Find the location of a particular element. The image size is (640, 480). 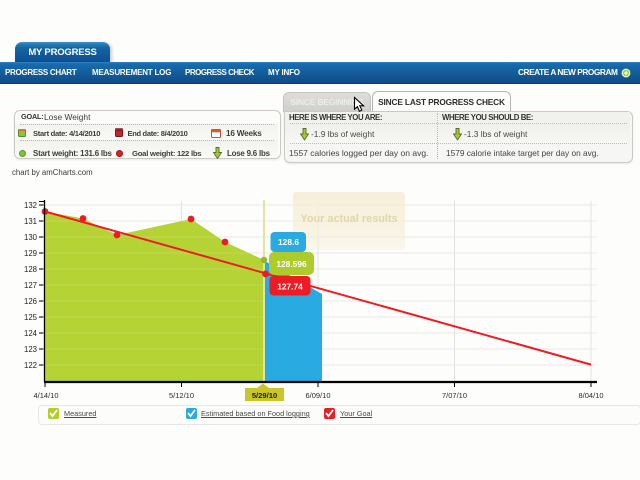

svg-text: 123 is located at coordinates (30, 349).